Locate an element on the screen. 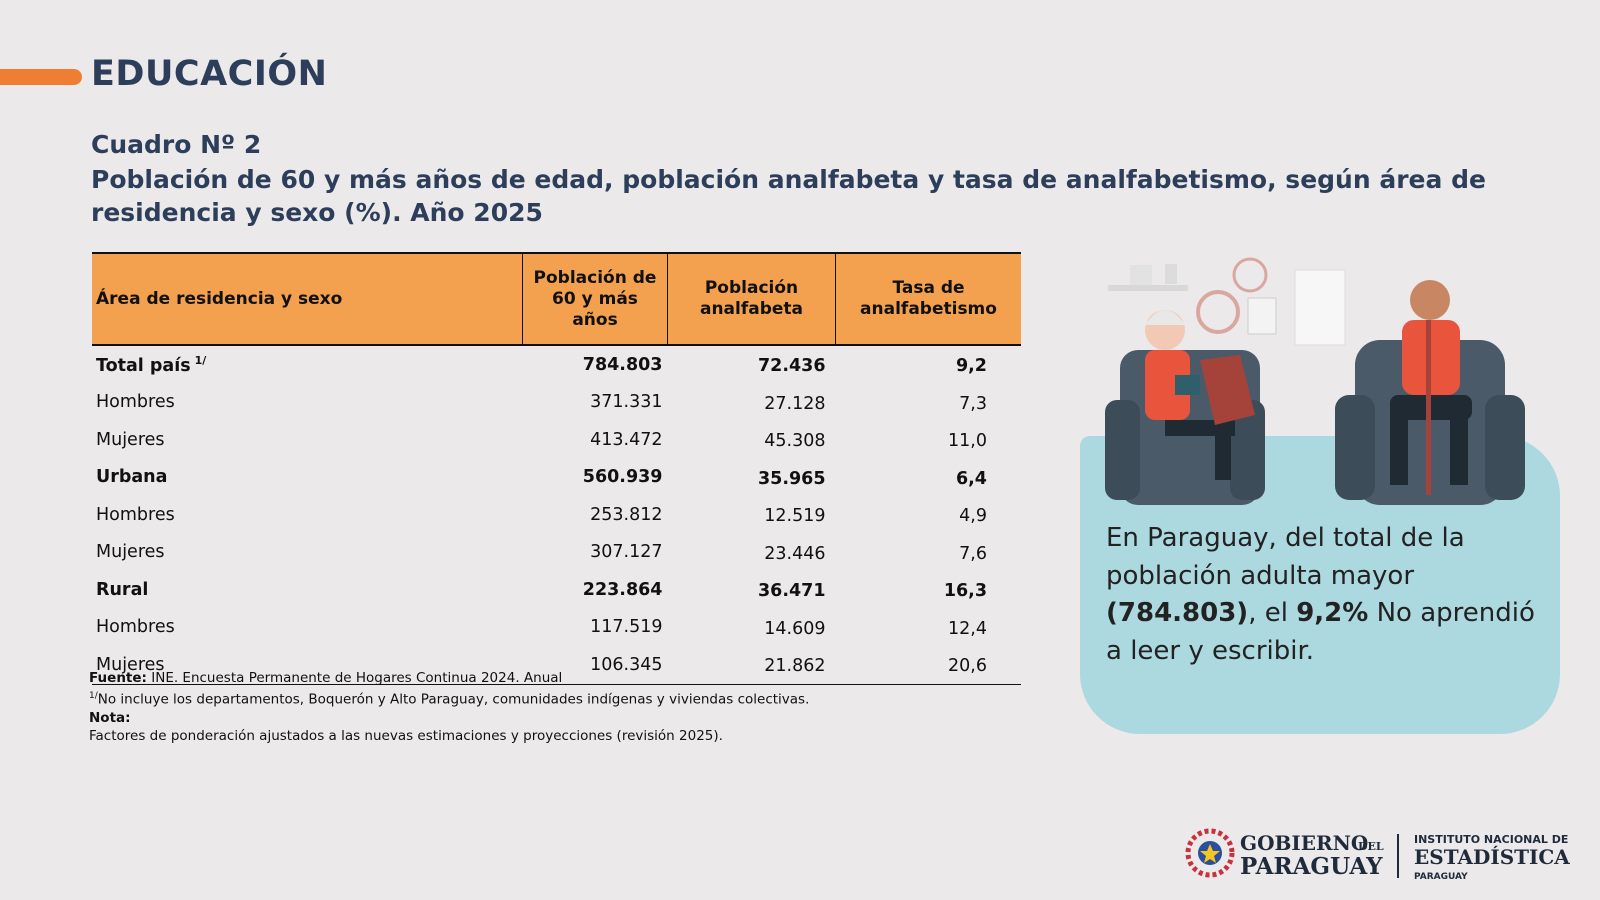  source-label: Fuente: is located at coordinates (118, 678).